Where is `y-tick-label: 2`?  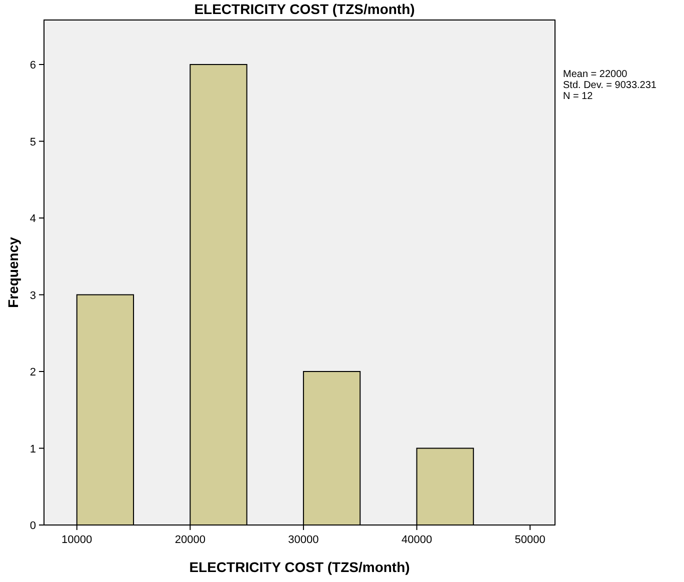
y-tick-label: 2 is located at coordinates (33, 372).